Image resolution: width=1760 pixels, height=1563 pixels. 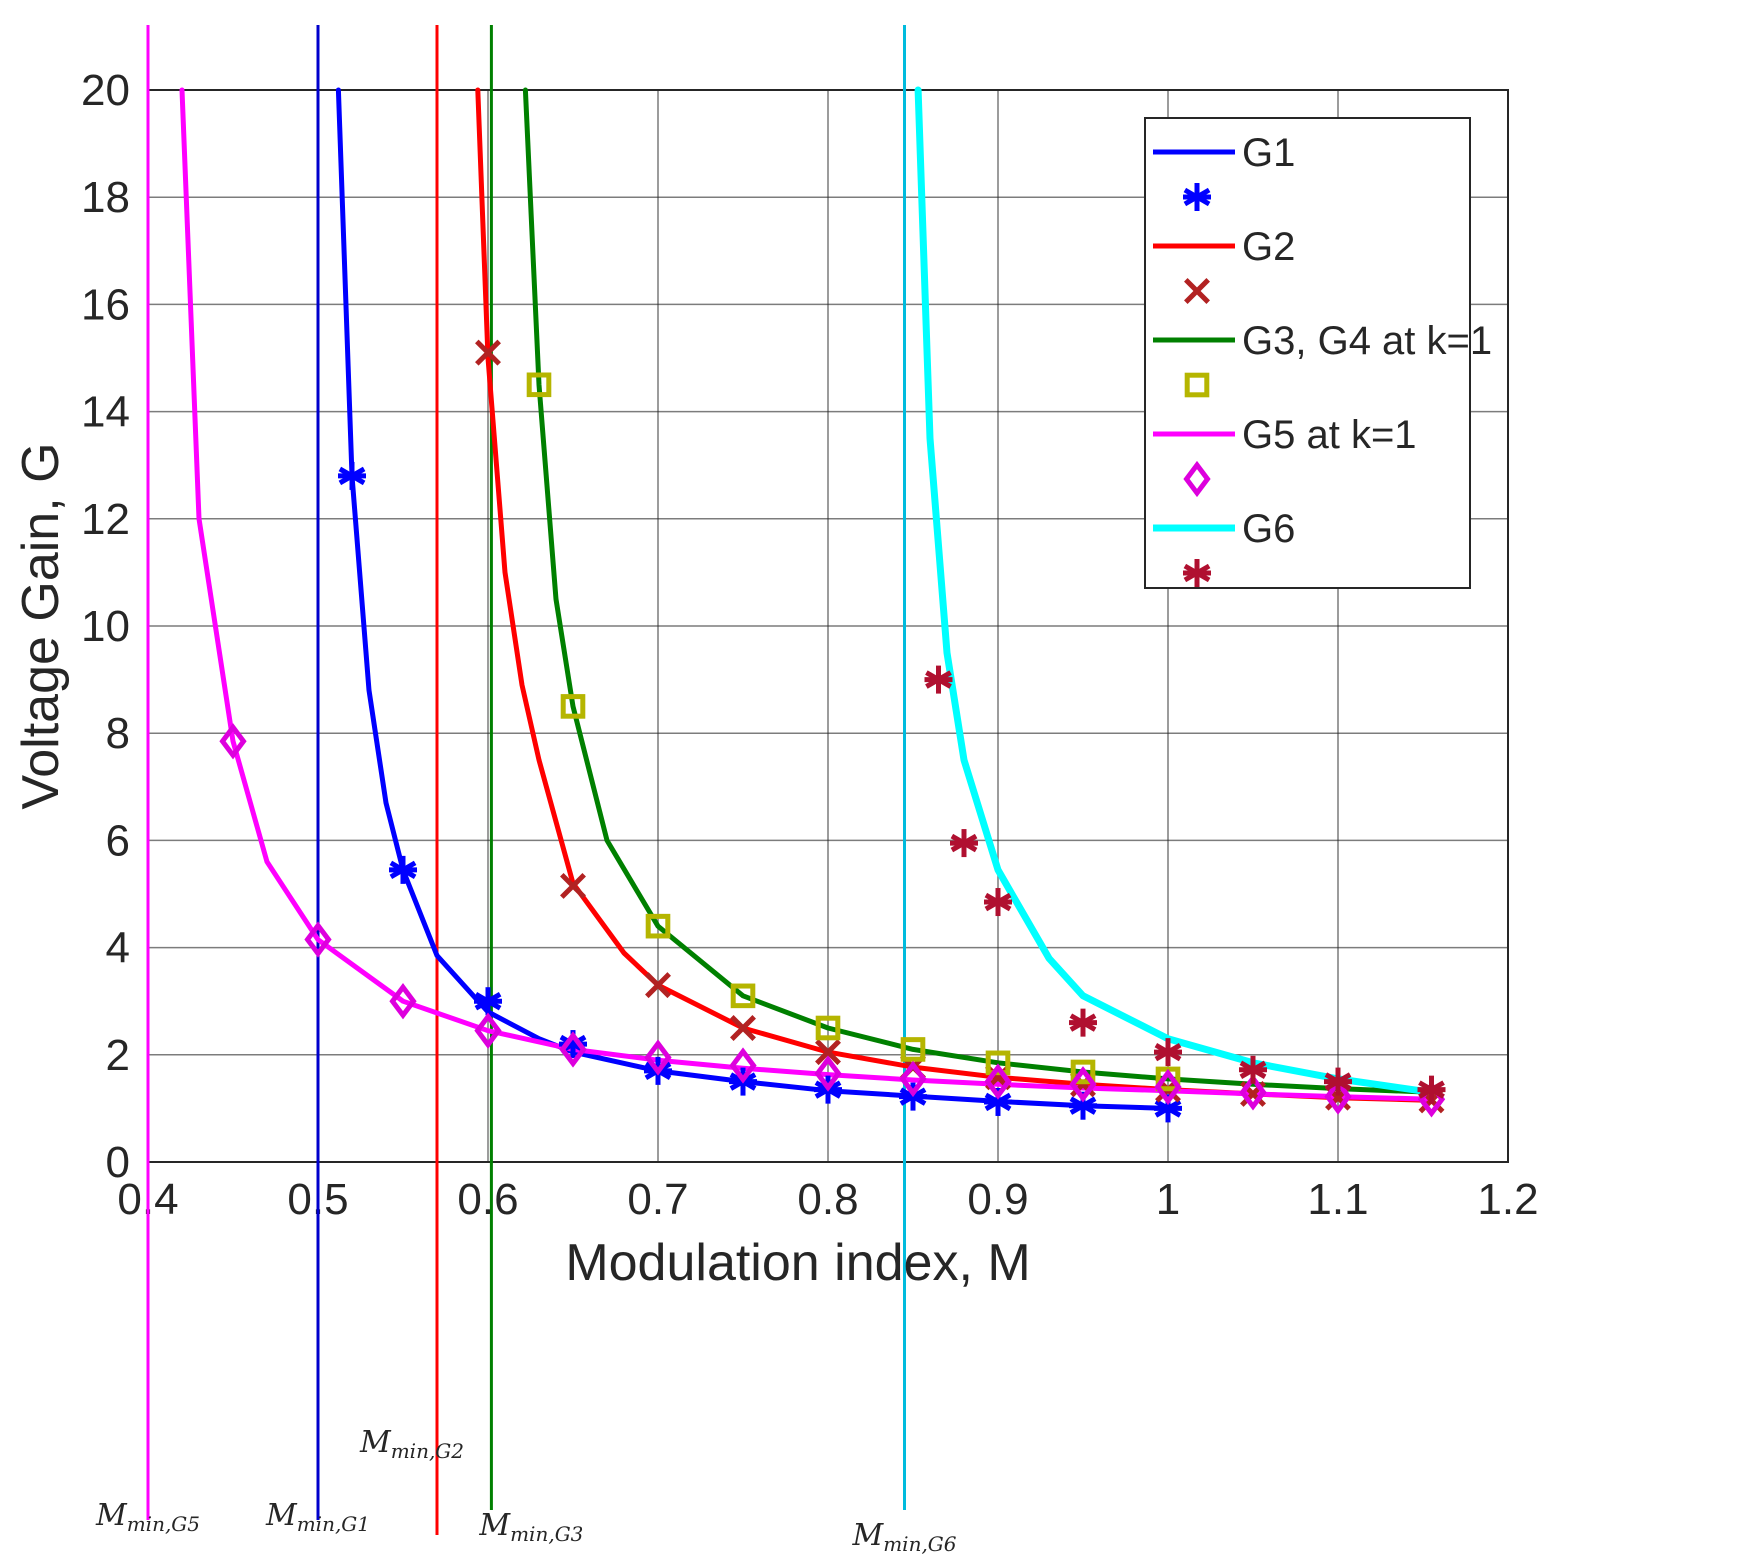 I want to click on mmin-label: Mmin,G3, so click(x=530, y=1527).